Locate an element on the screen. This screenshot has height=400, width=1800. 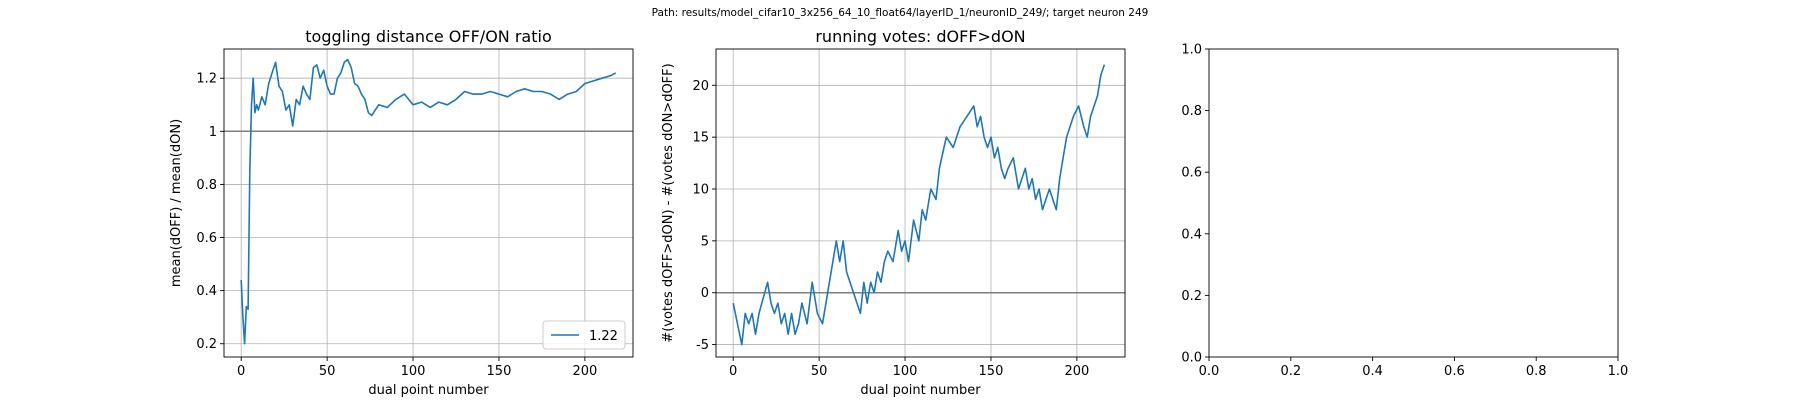
y-tick-label: 1.0 is located at coordinates (1191, 50).